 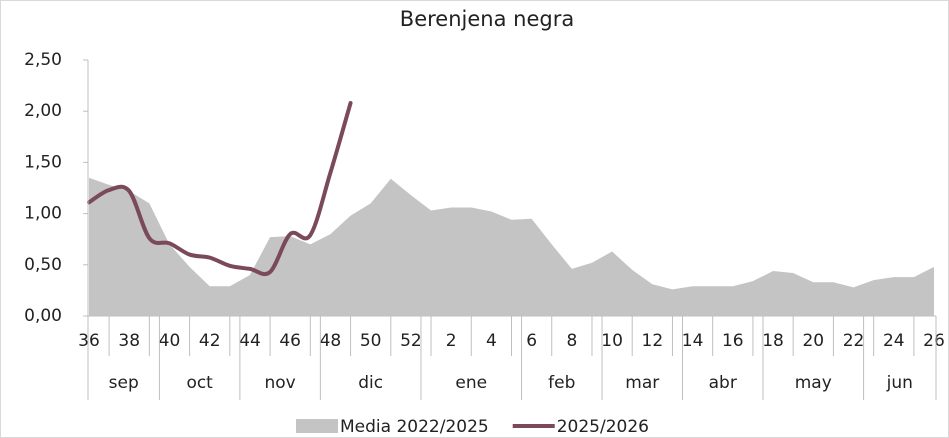 I want to click on month-label: ene, so click(x=471, y=383).